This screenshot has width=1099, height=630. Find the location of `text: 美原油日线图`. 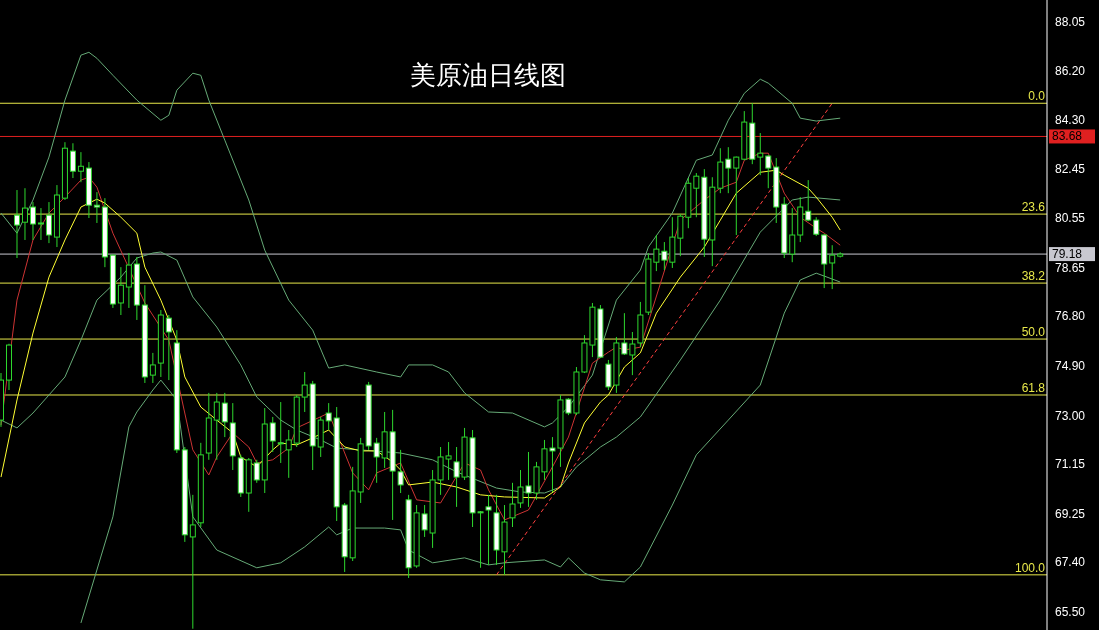

text: 美原油日线图 is located at coordinates (488, 75).